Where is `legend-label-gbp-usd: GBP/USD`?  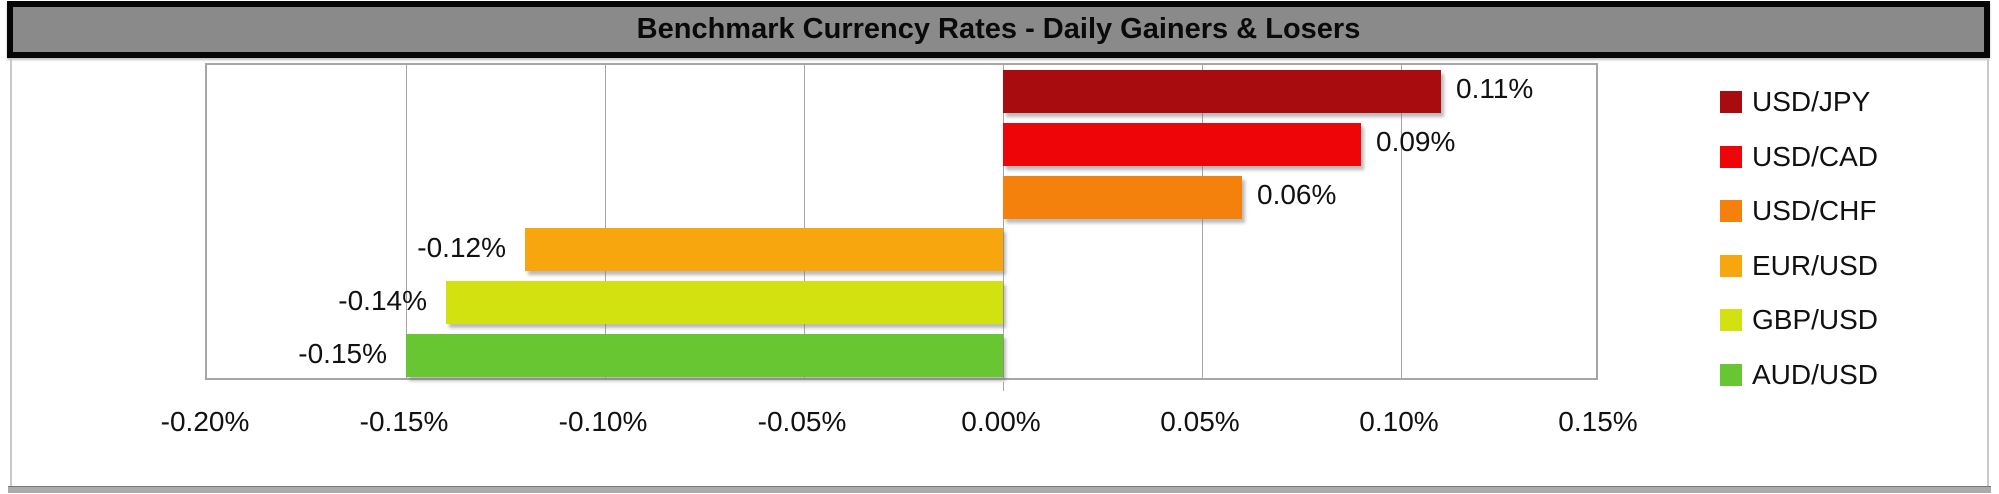
legend-label-gbp-usd: GBP/USD is located at coordinates (1815, 319).